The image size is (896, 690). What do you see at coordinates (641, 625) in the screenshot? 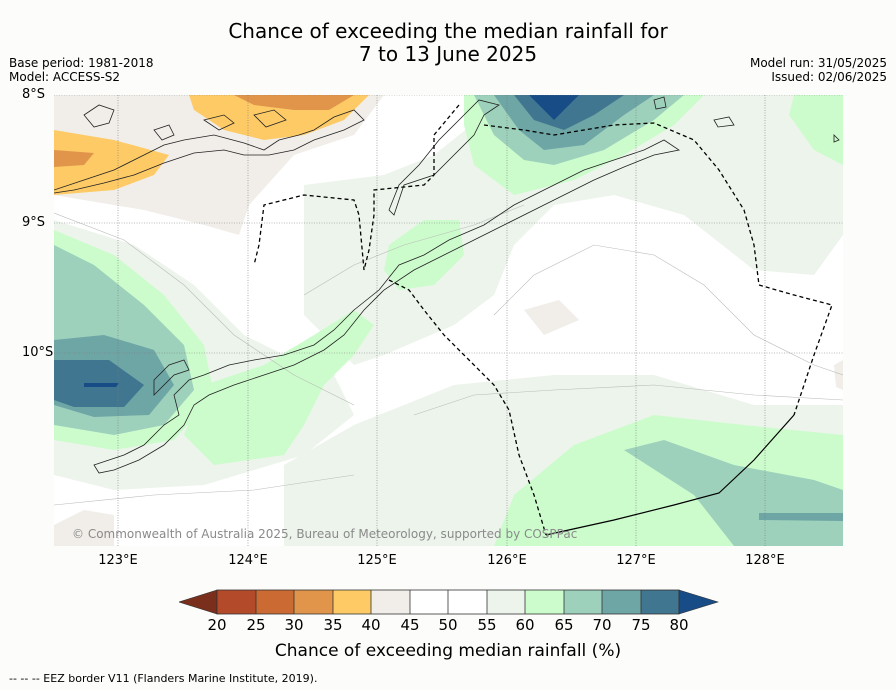
I see `colorbar-tick-75: 75` at bounding box center [641, 625].